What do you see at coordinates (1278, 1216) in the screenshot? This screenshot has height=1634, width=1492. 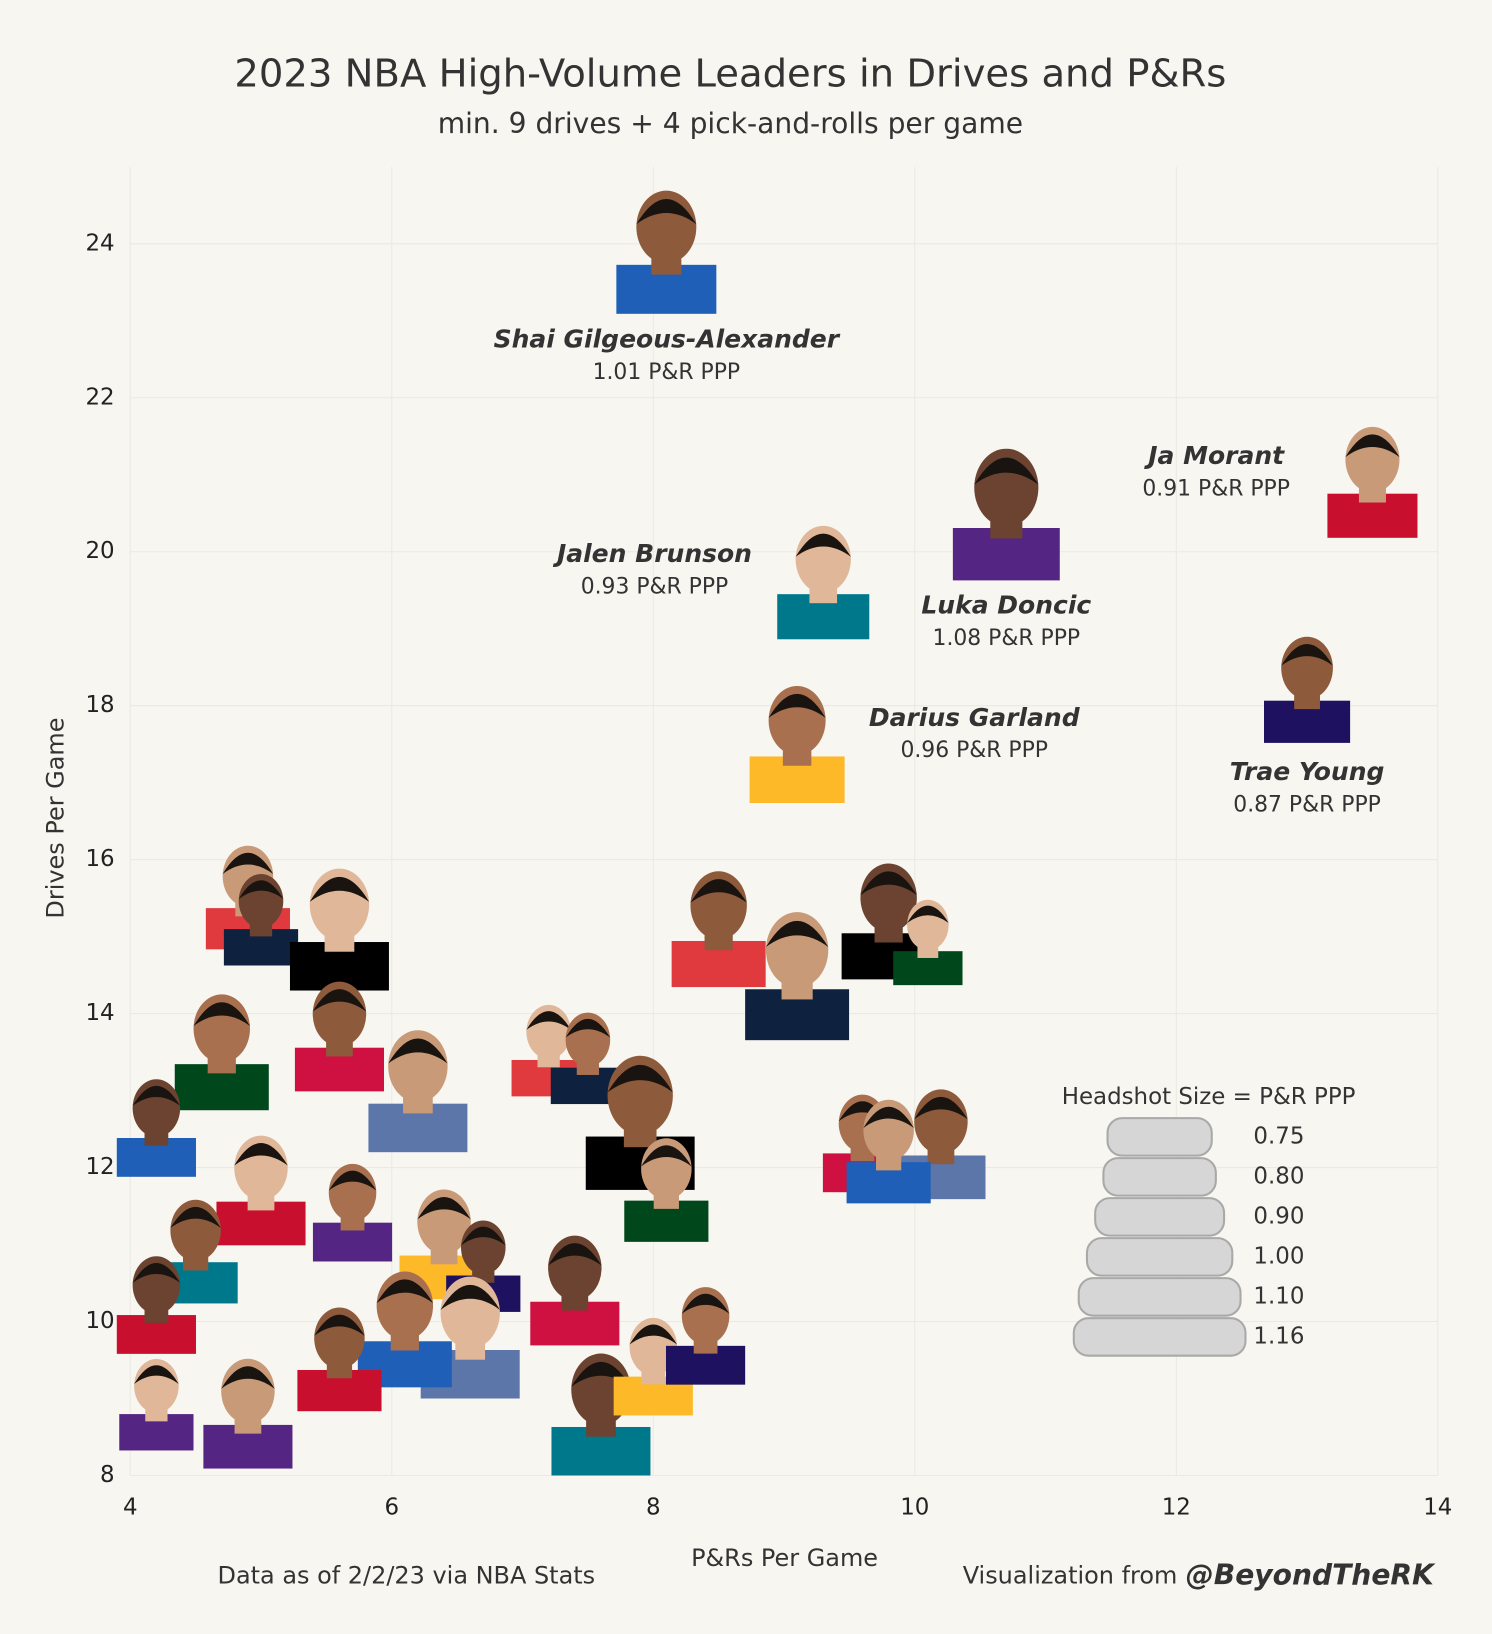 I see `legend-label: 0.90` at bounding box center [1278, 1216].